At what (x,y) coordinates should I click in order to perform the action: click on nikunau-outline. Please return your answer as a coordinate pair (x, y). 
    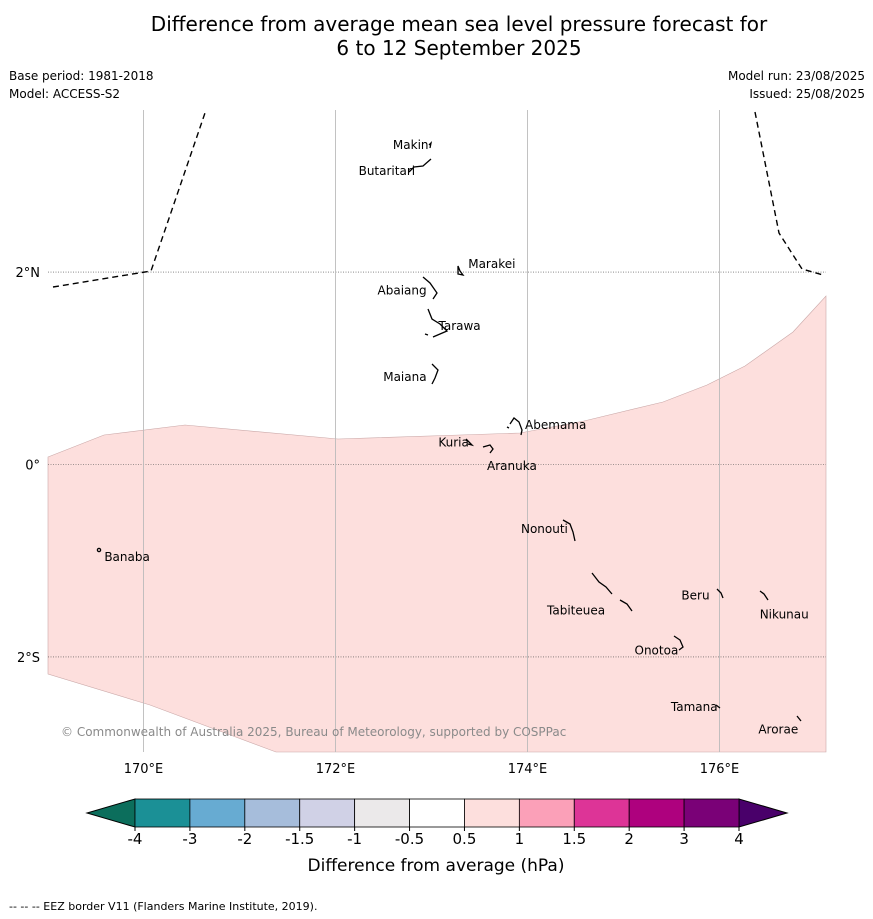
    Looking at the image, I should click on (764, 595).